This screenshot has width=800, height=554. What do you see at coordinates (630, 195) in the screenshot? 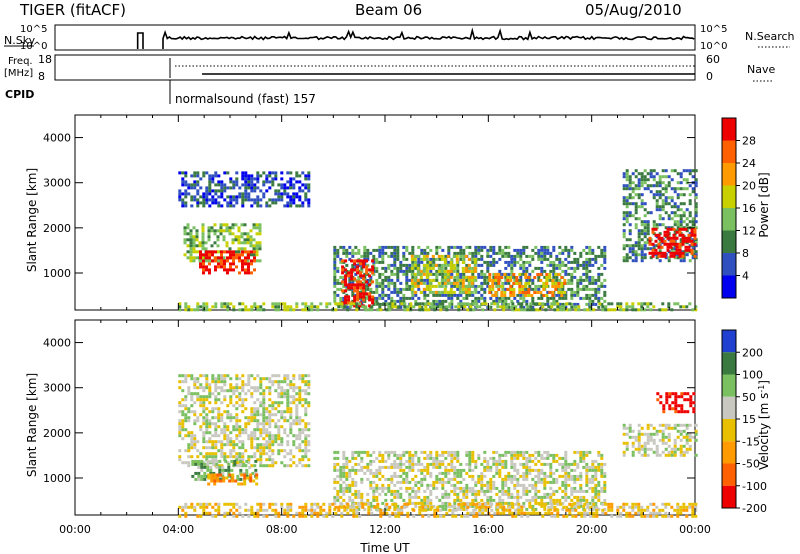
I see `heatmap-cell-0-2051` at bounding box center [630, 195].